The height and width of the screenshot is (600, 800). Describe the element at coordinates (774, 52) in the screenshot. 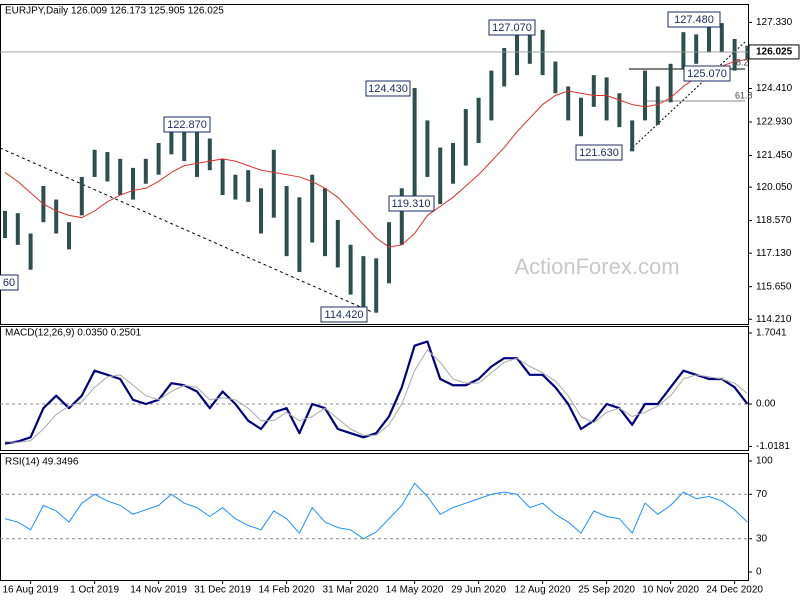

I see `last-price-label: 126.025` at that location.